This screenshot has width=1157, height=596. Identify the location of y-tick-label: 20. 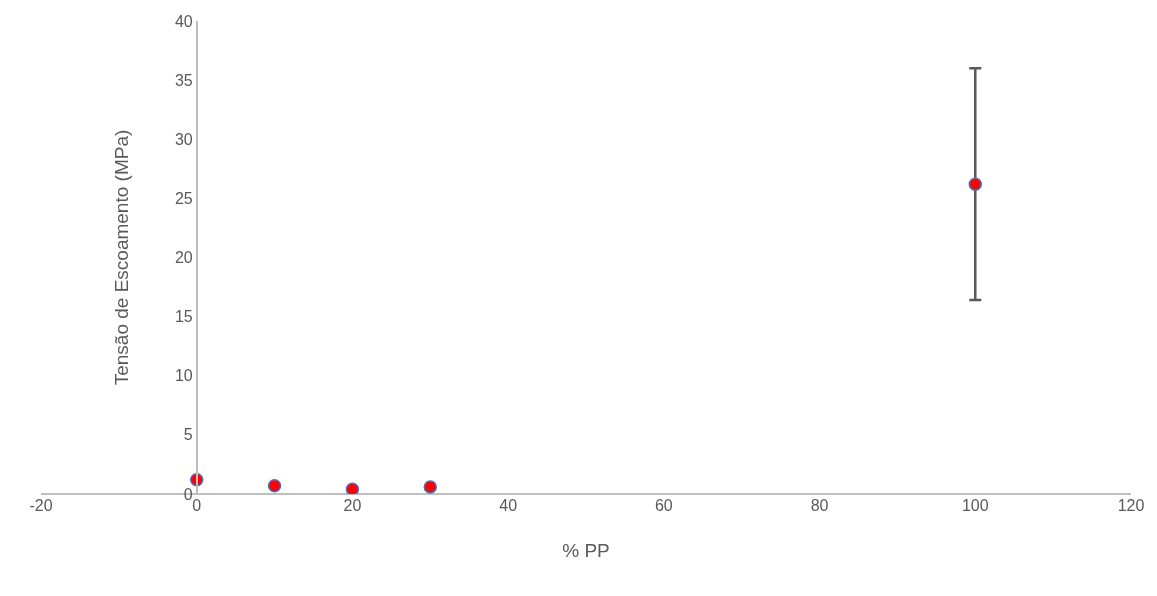
(183, 258).